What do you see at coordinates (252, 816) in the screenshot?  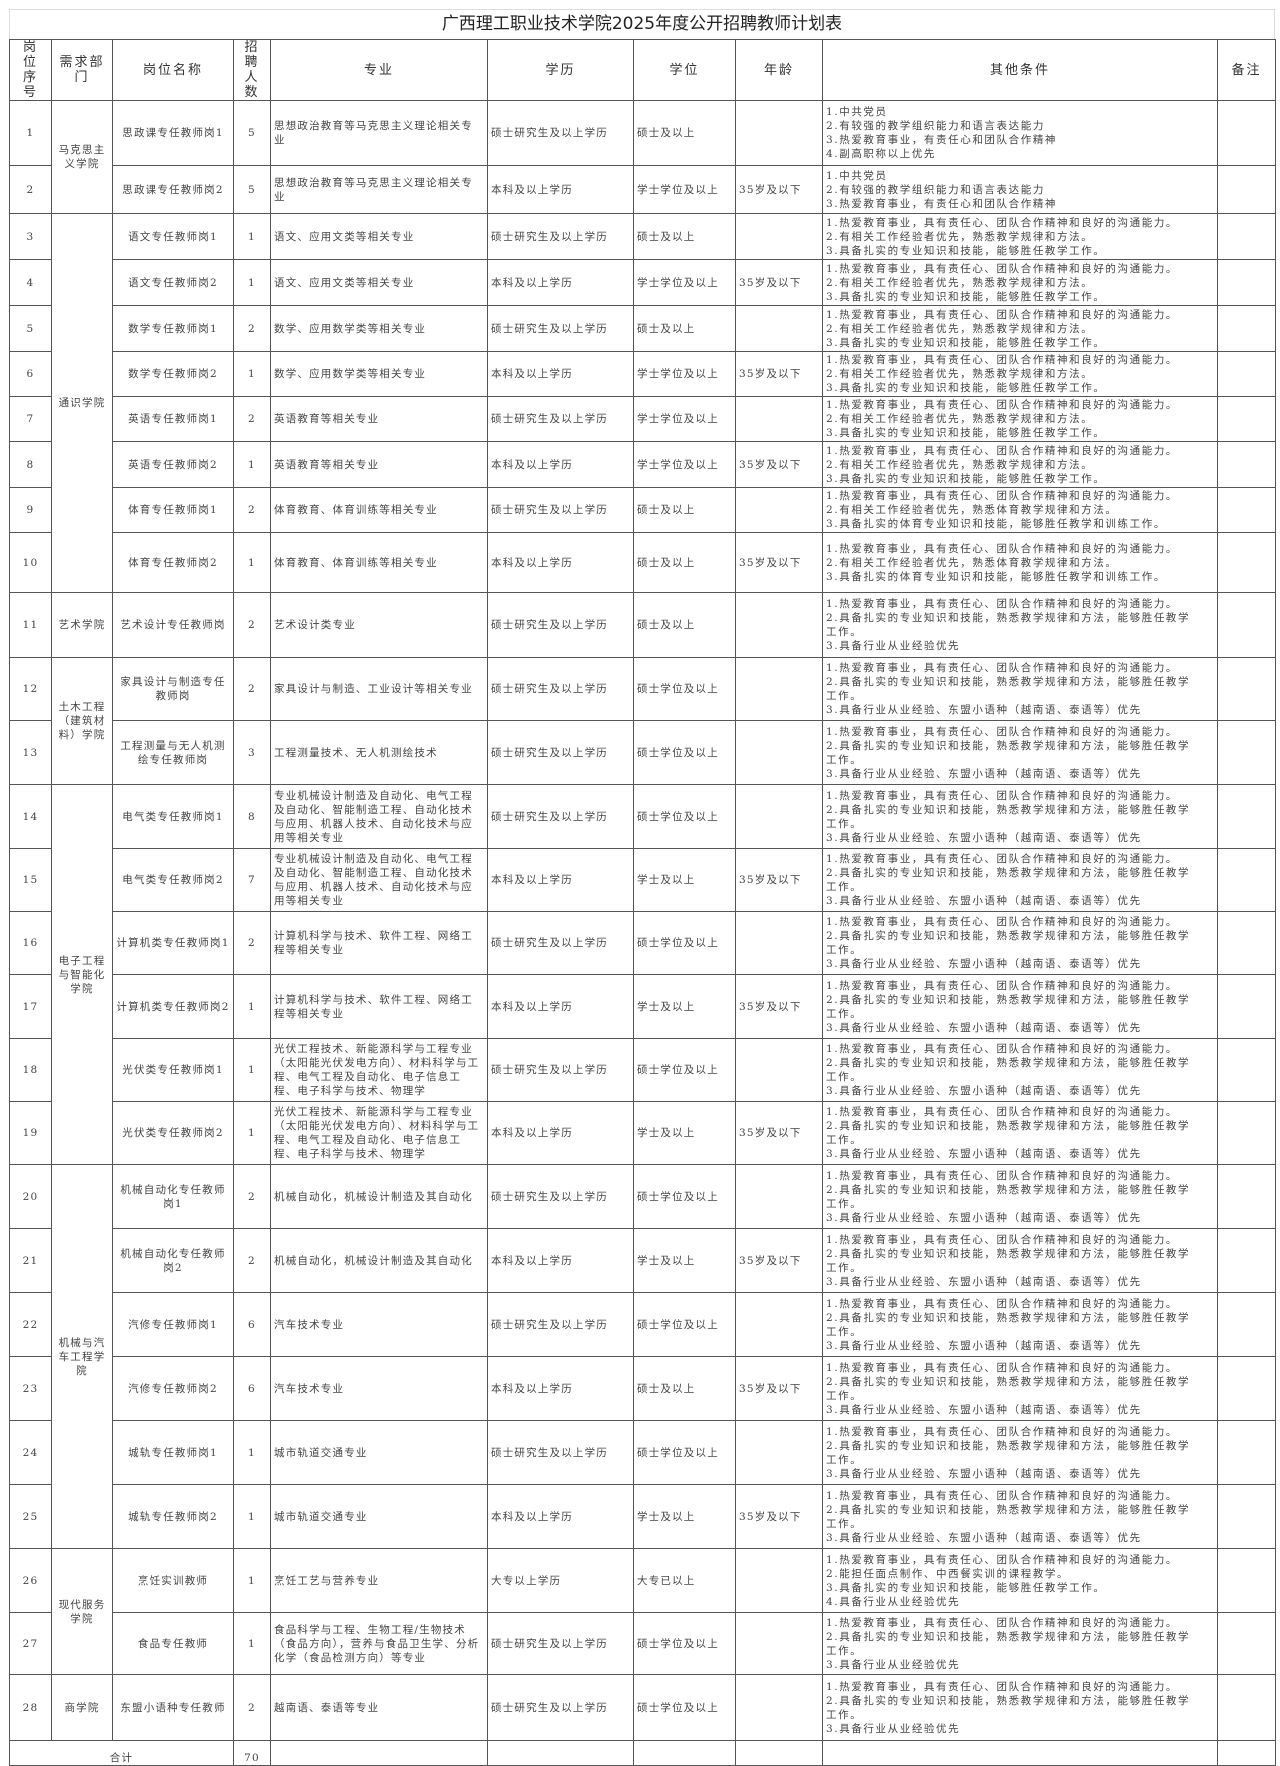 I see `count-cell: 8` at bounding box center [252, 816].